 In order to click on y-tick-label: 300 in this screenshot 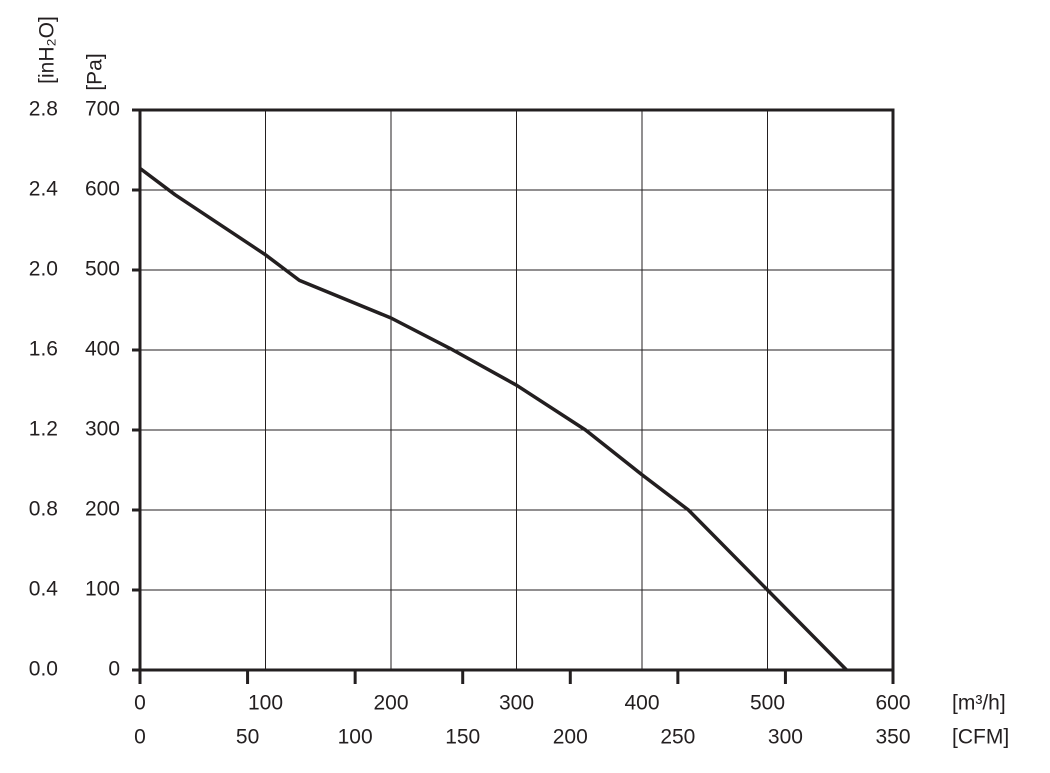, I will do `click(102, 429)`.